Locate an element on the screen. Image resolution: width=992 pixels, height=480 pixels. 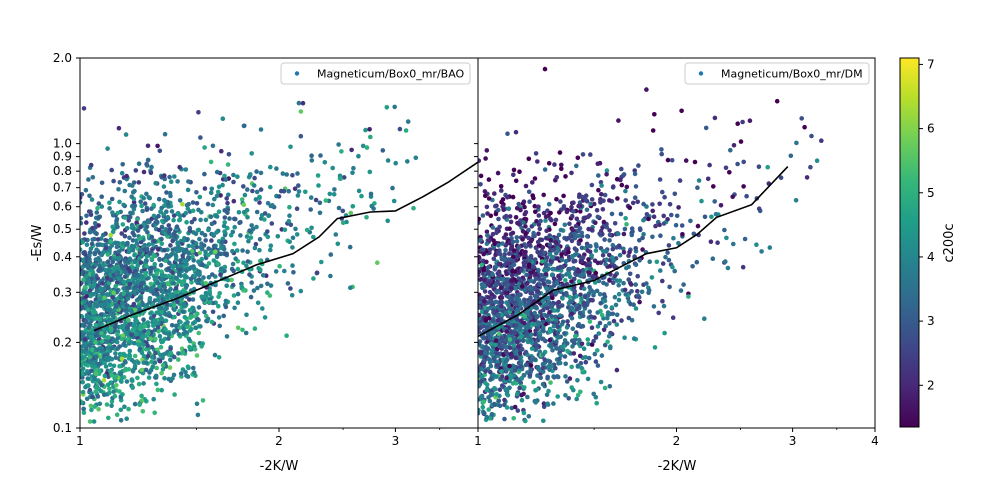
colorbar-tick-label: 5 is located at coordinates (931, 193).